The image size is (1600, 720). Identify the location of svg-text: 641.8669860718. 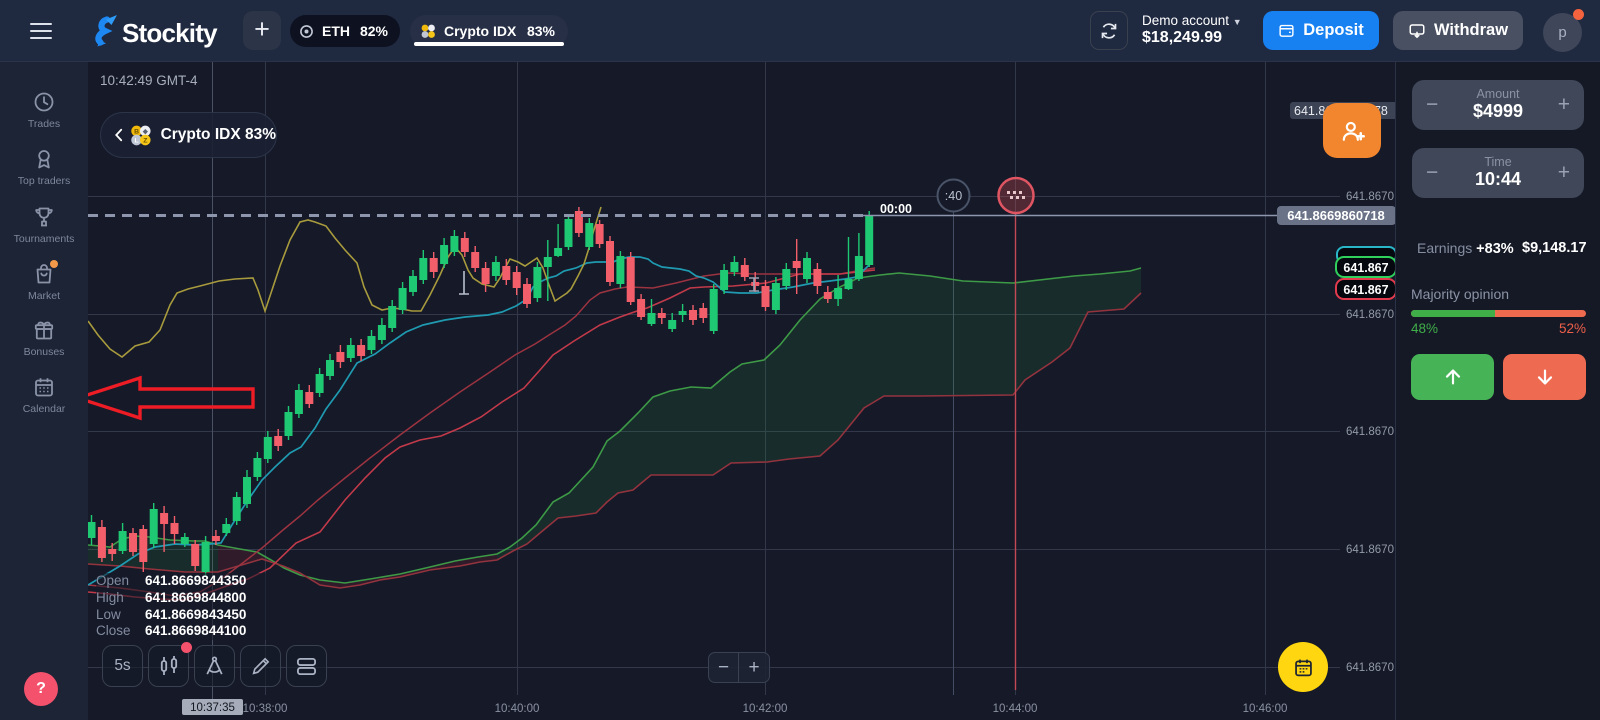
(1336, 215).